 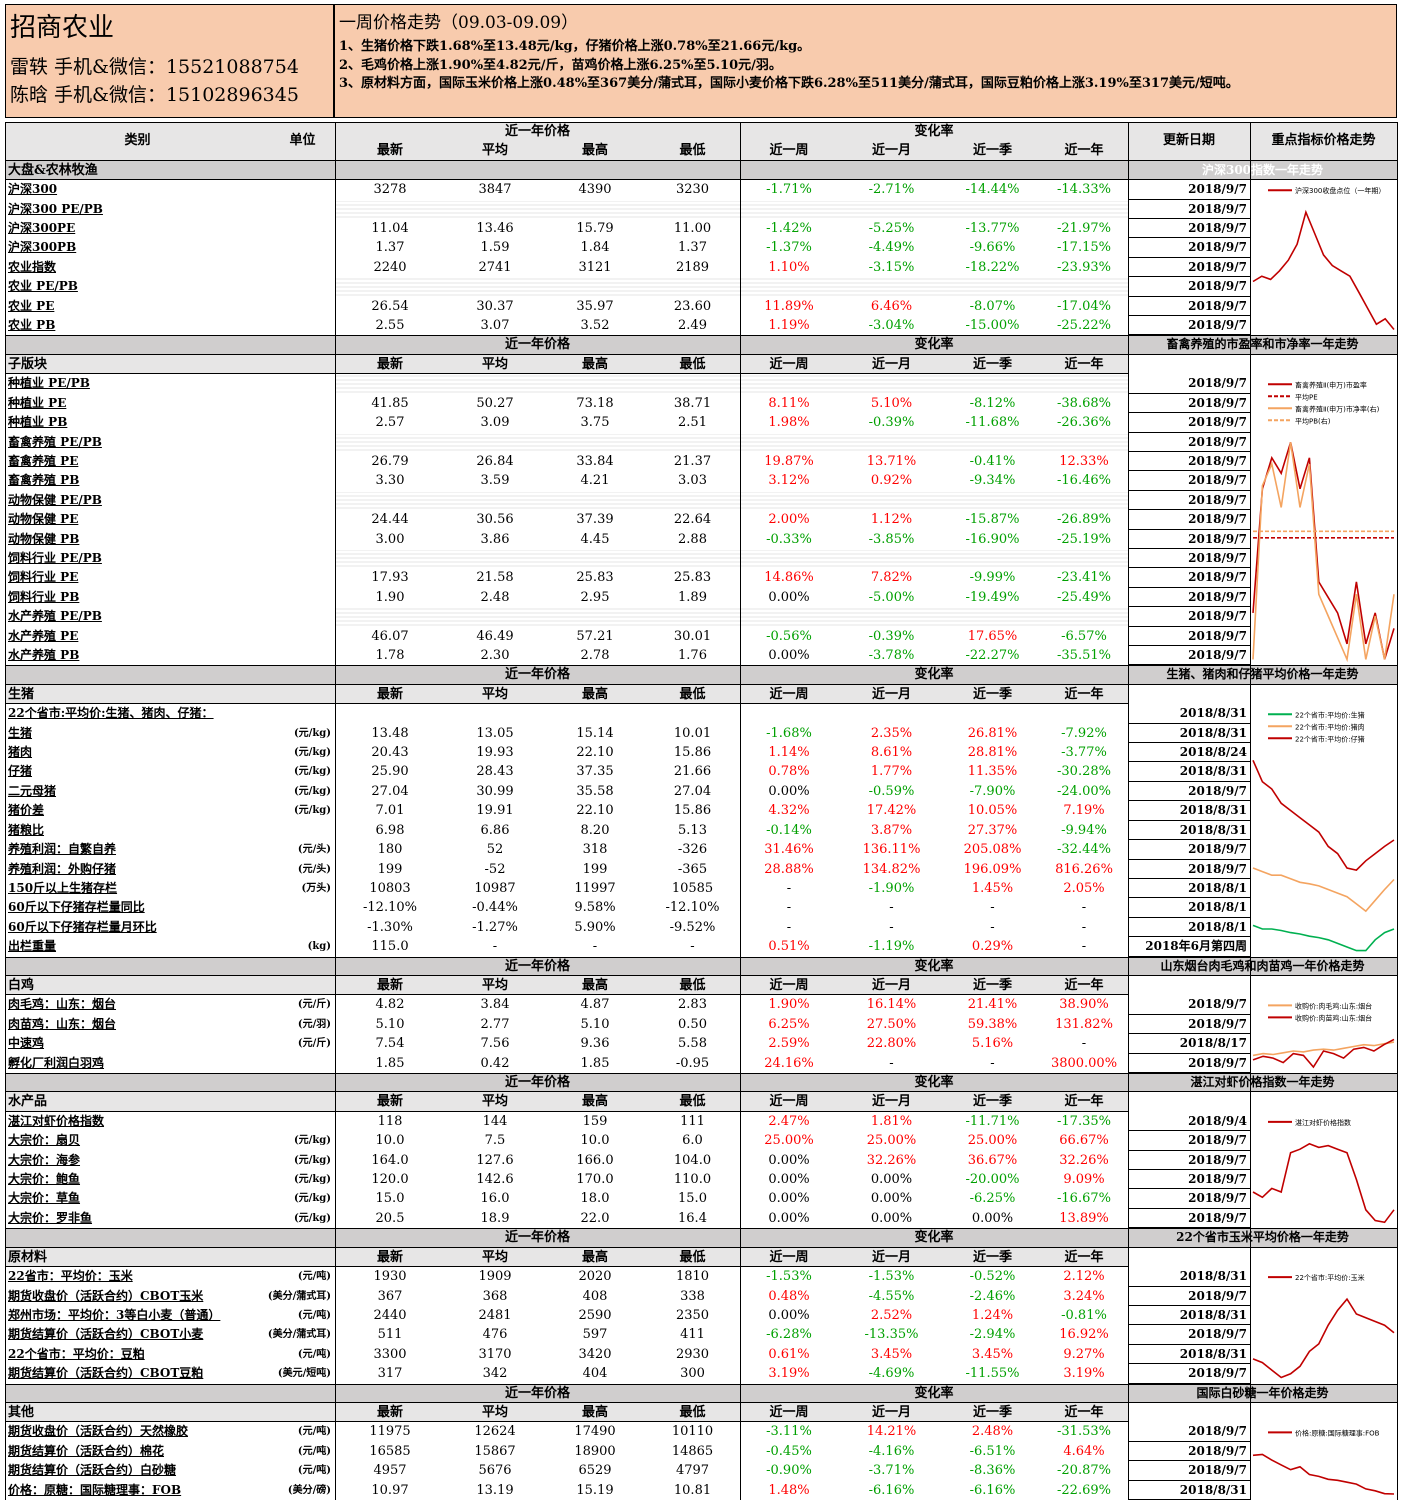 I want to click on value-cell: 2.59%, so click(x=789, y=1044).